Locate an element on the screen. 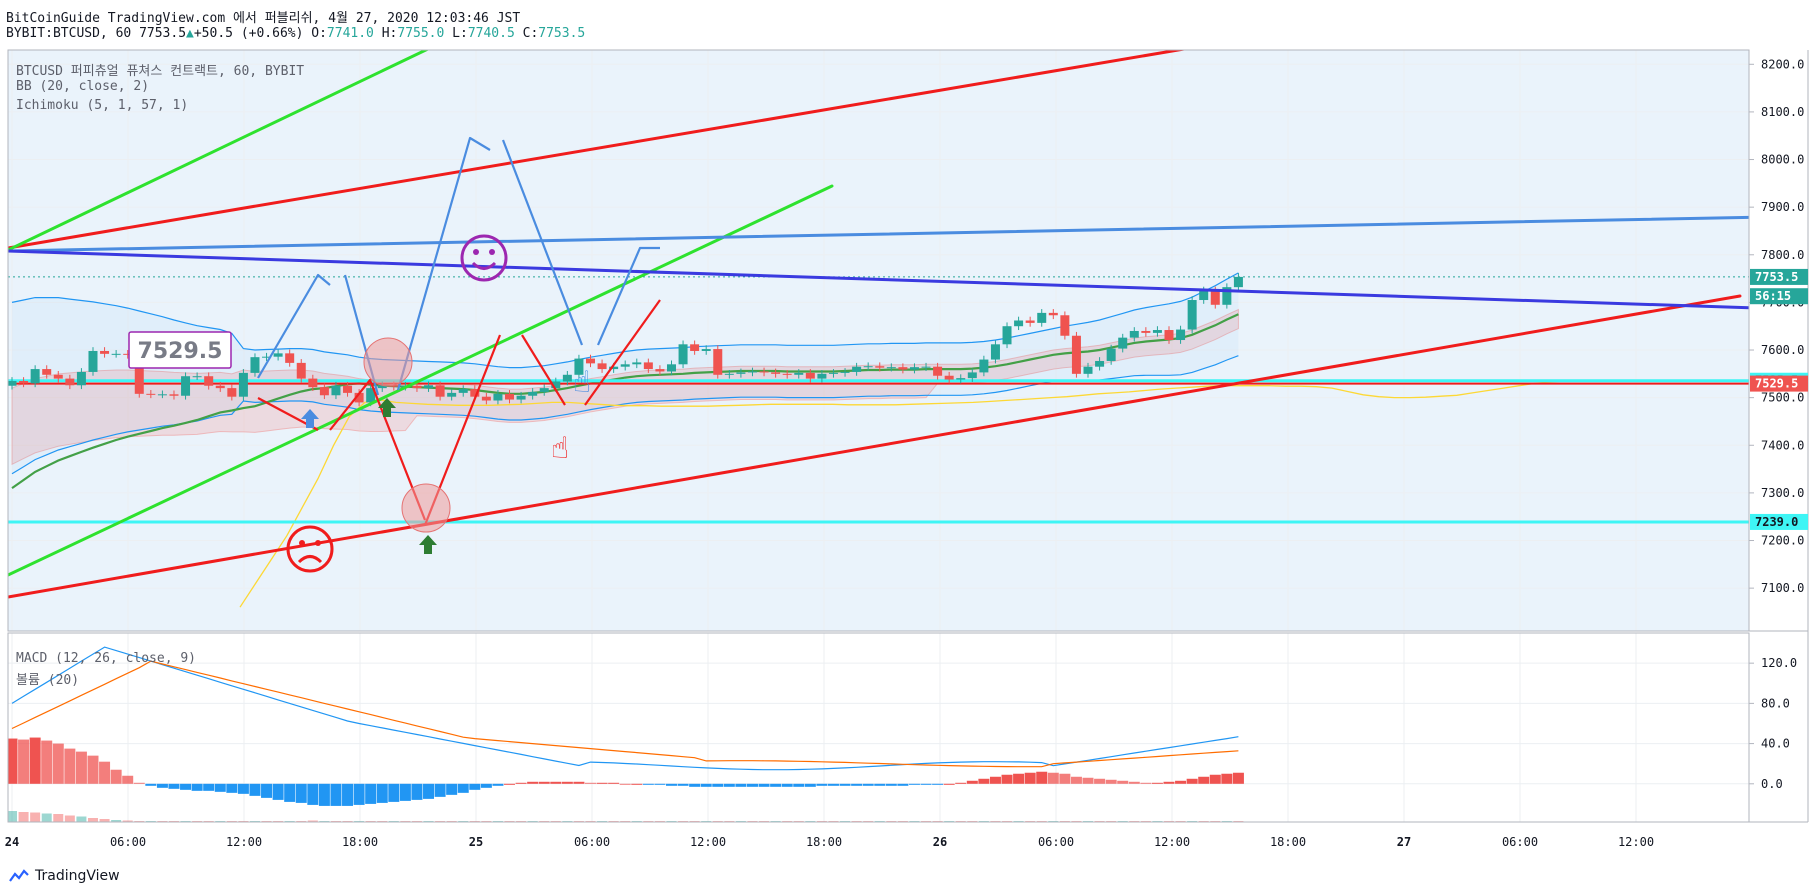  face-outline is located at coordinates (484, 258).